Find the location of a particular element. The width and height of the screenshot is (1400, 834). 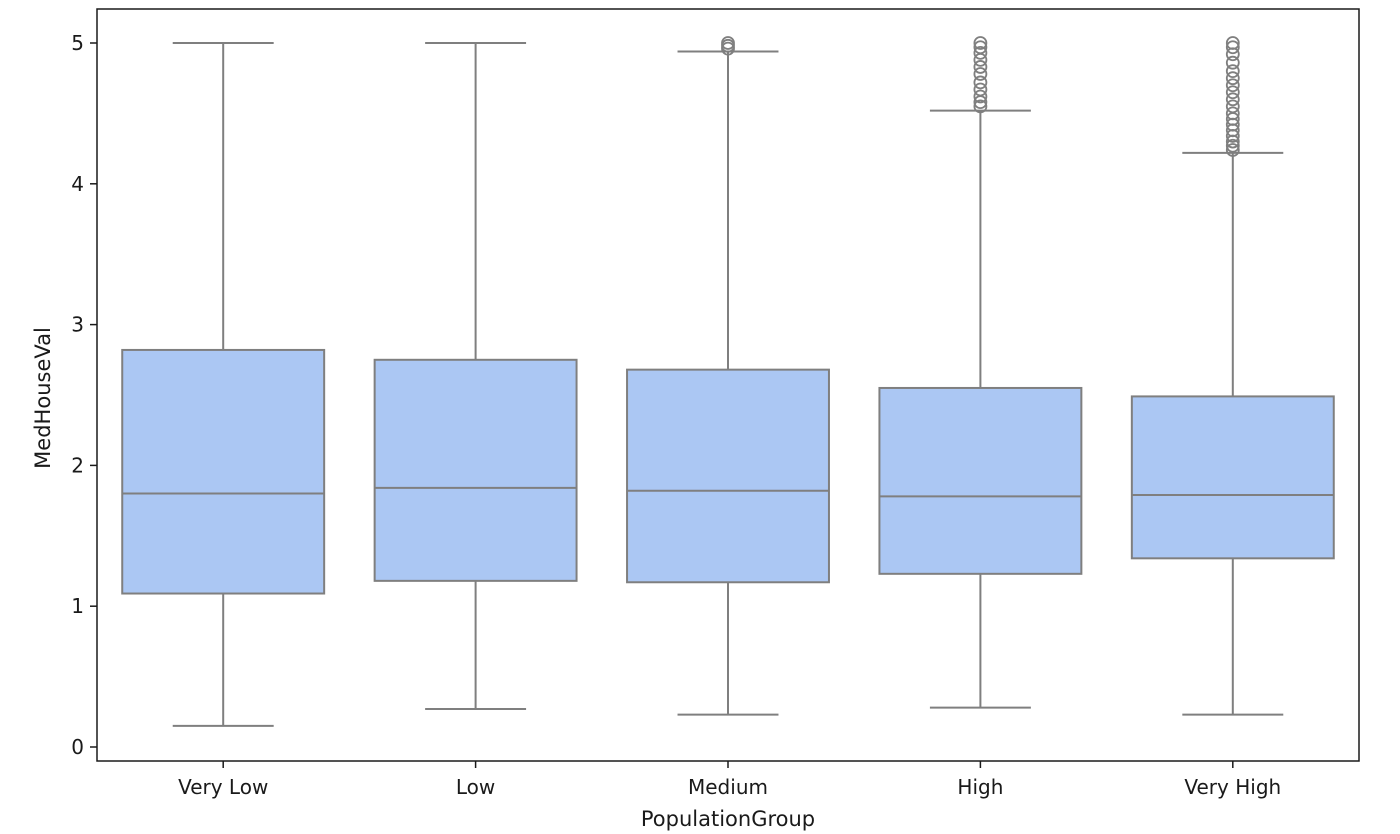

y-tick-label: 5 is located at coordinates (77, 43).